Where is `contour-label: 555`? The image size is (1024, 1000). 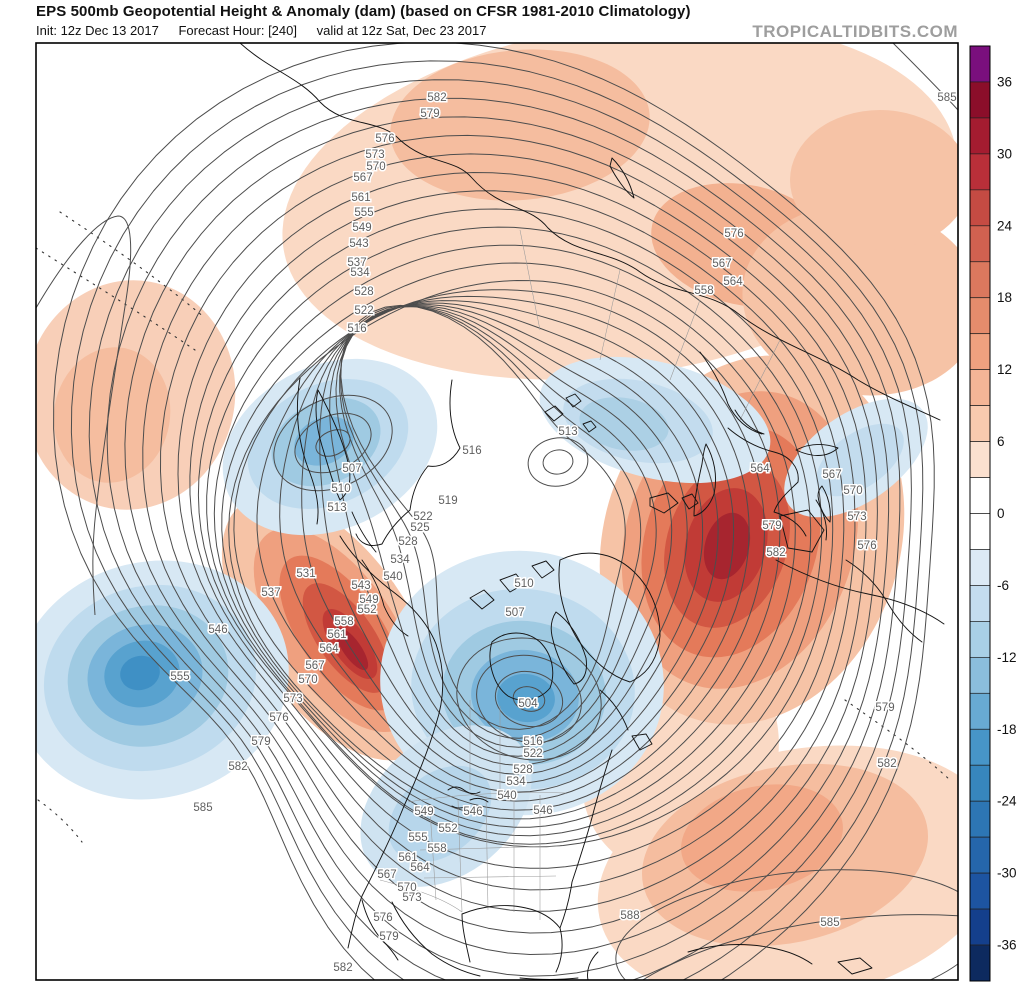
contour-label: 555 is located at coordinates (179, 677).